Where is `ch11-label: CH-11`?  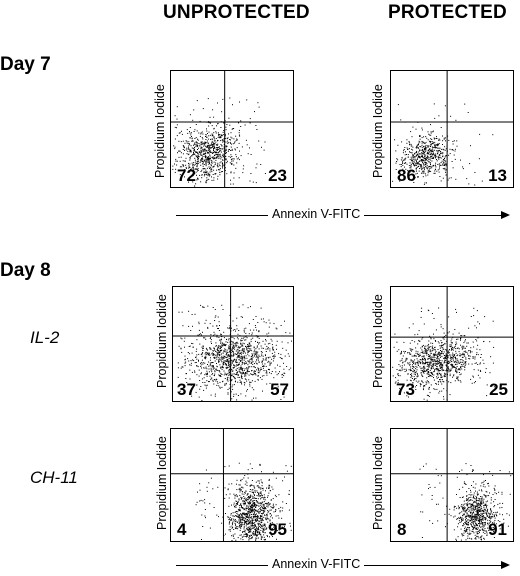
ch11-label: CH-11 is located at coordinates (54, 477).